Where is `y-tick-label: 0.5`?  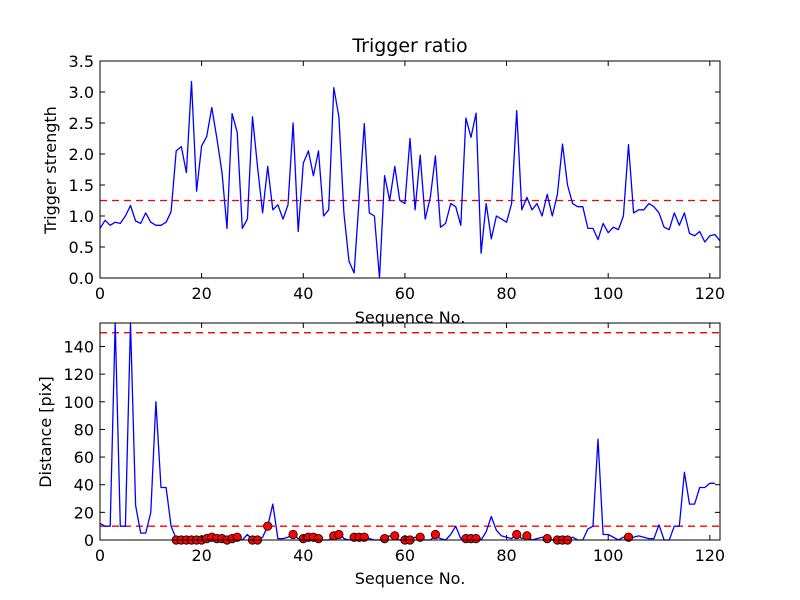 y-tick-label: 0.5 is located at coordinates (81, 247).